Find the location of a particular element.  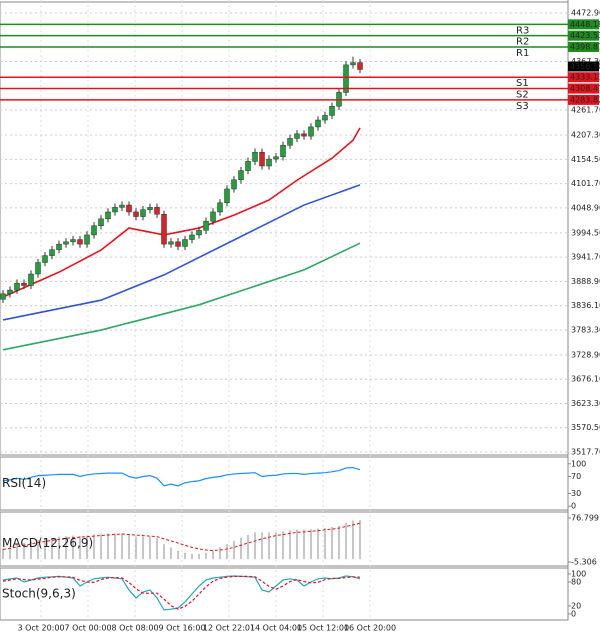

level-value: 4283.82 is located at coordinates (585, 99).